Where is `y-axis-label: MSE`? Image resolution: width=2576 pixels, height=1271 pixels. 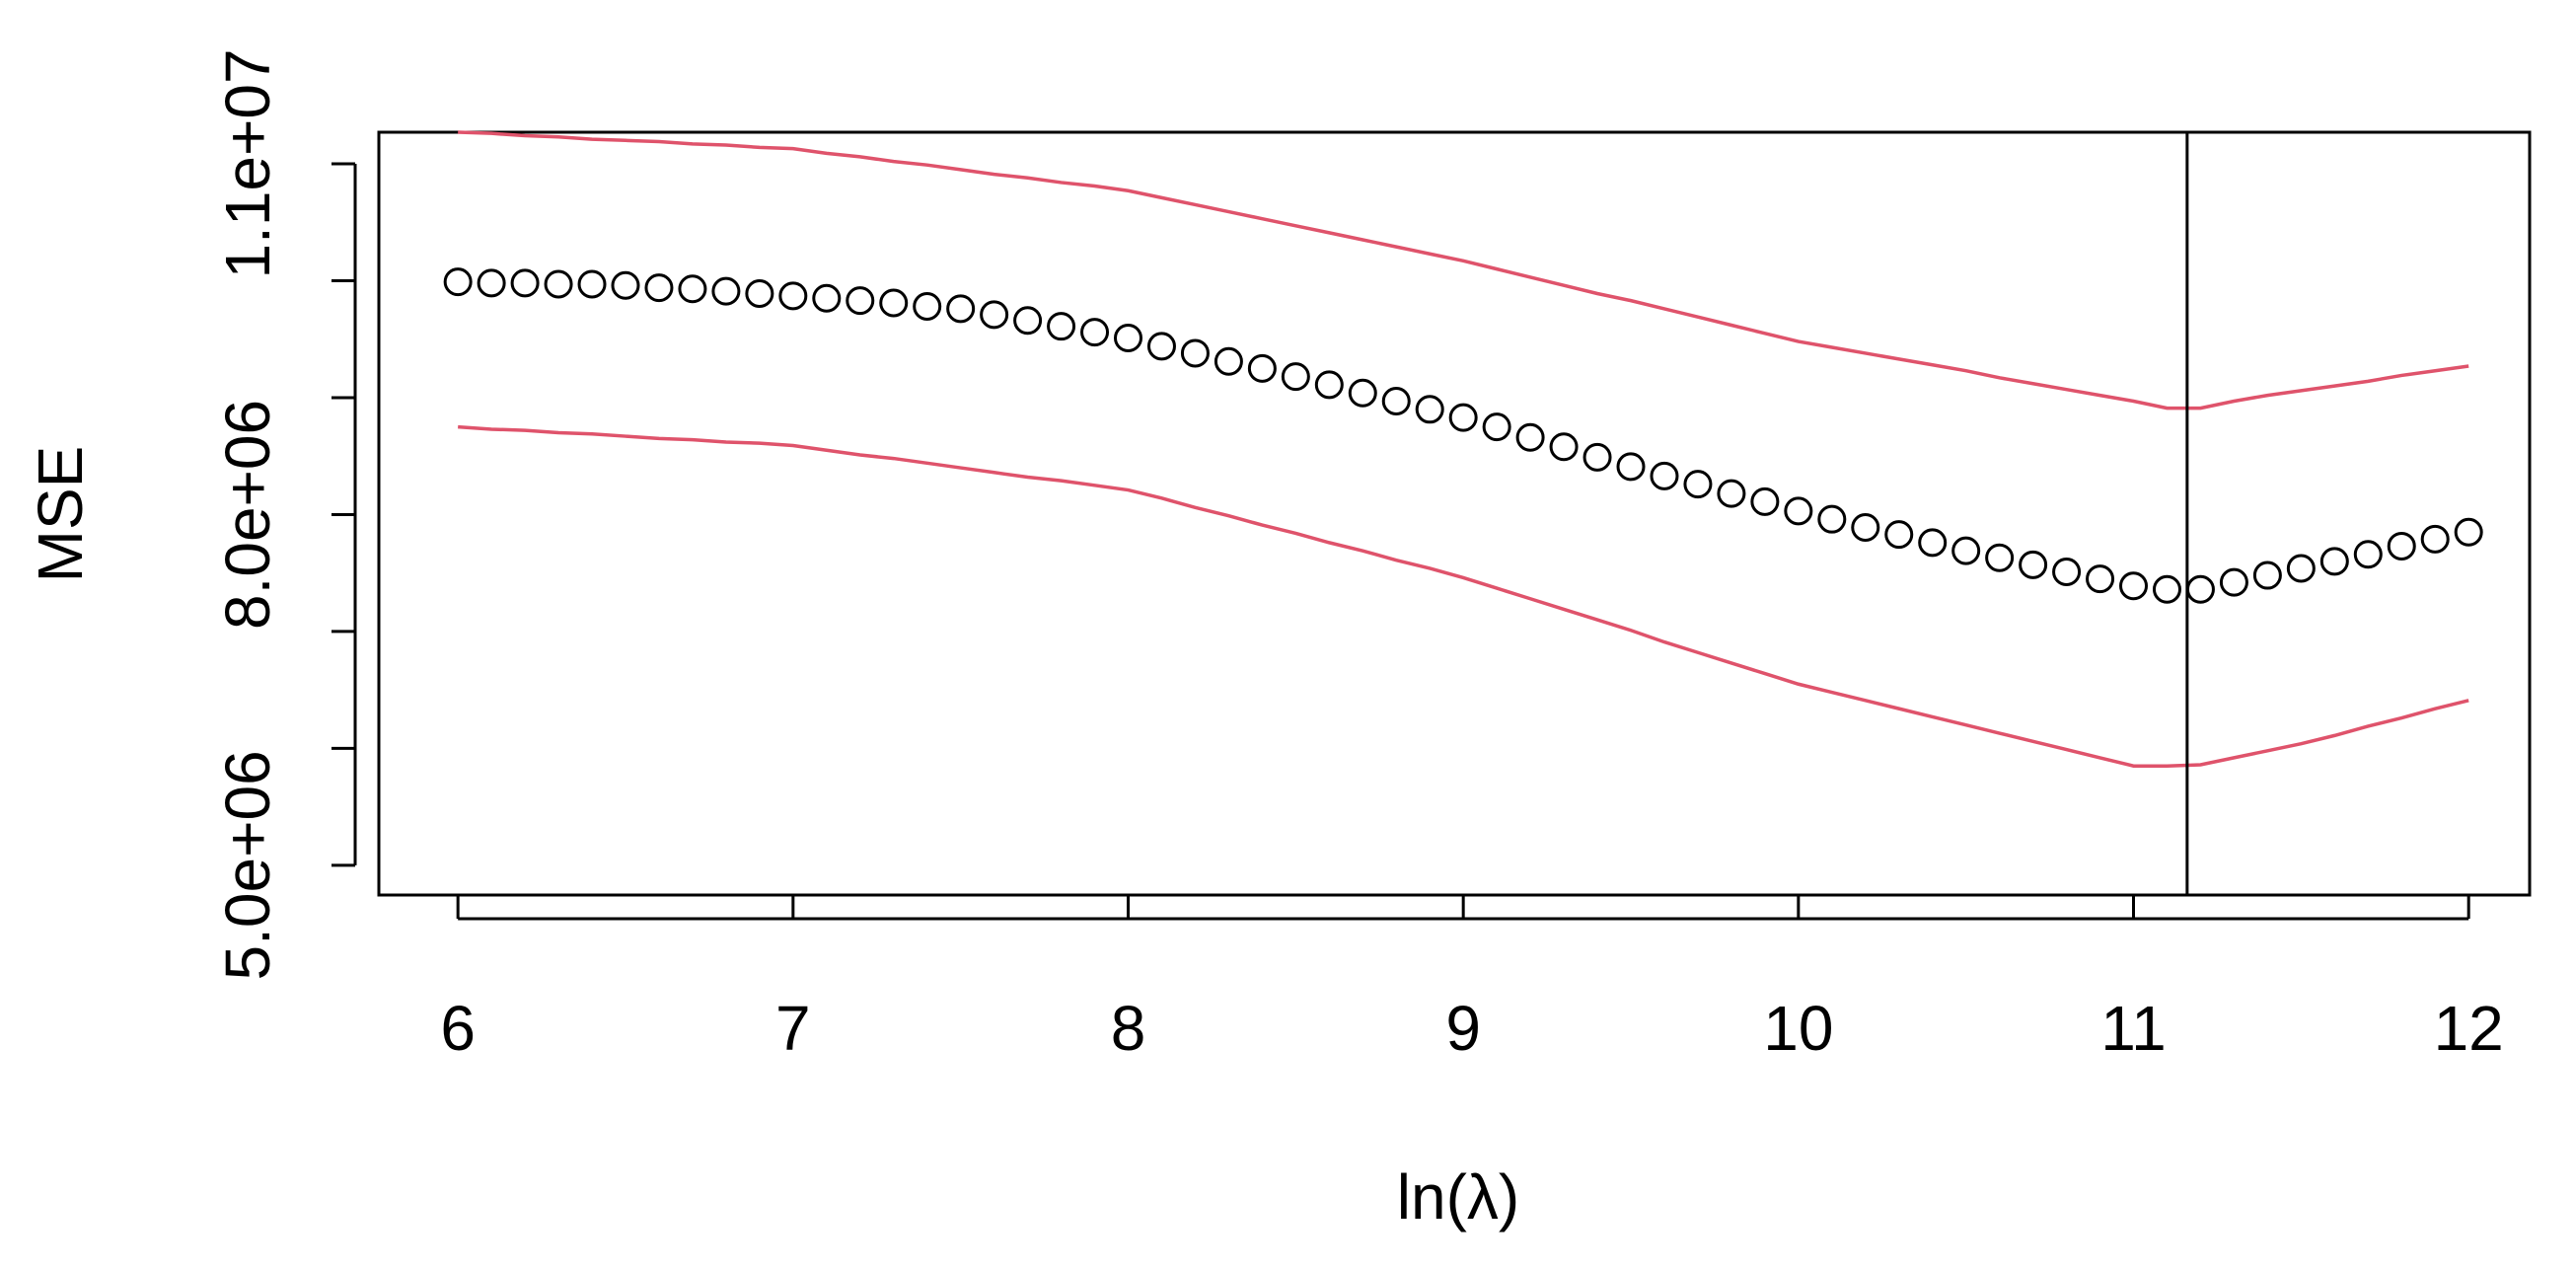
y-axis-label: MSE is located at coordinates (60, 514).